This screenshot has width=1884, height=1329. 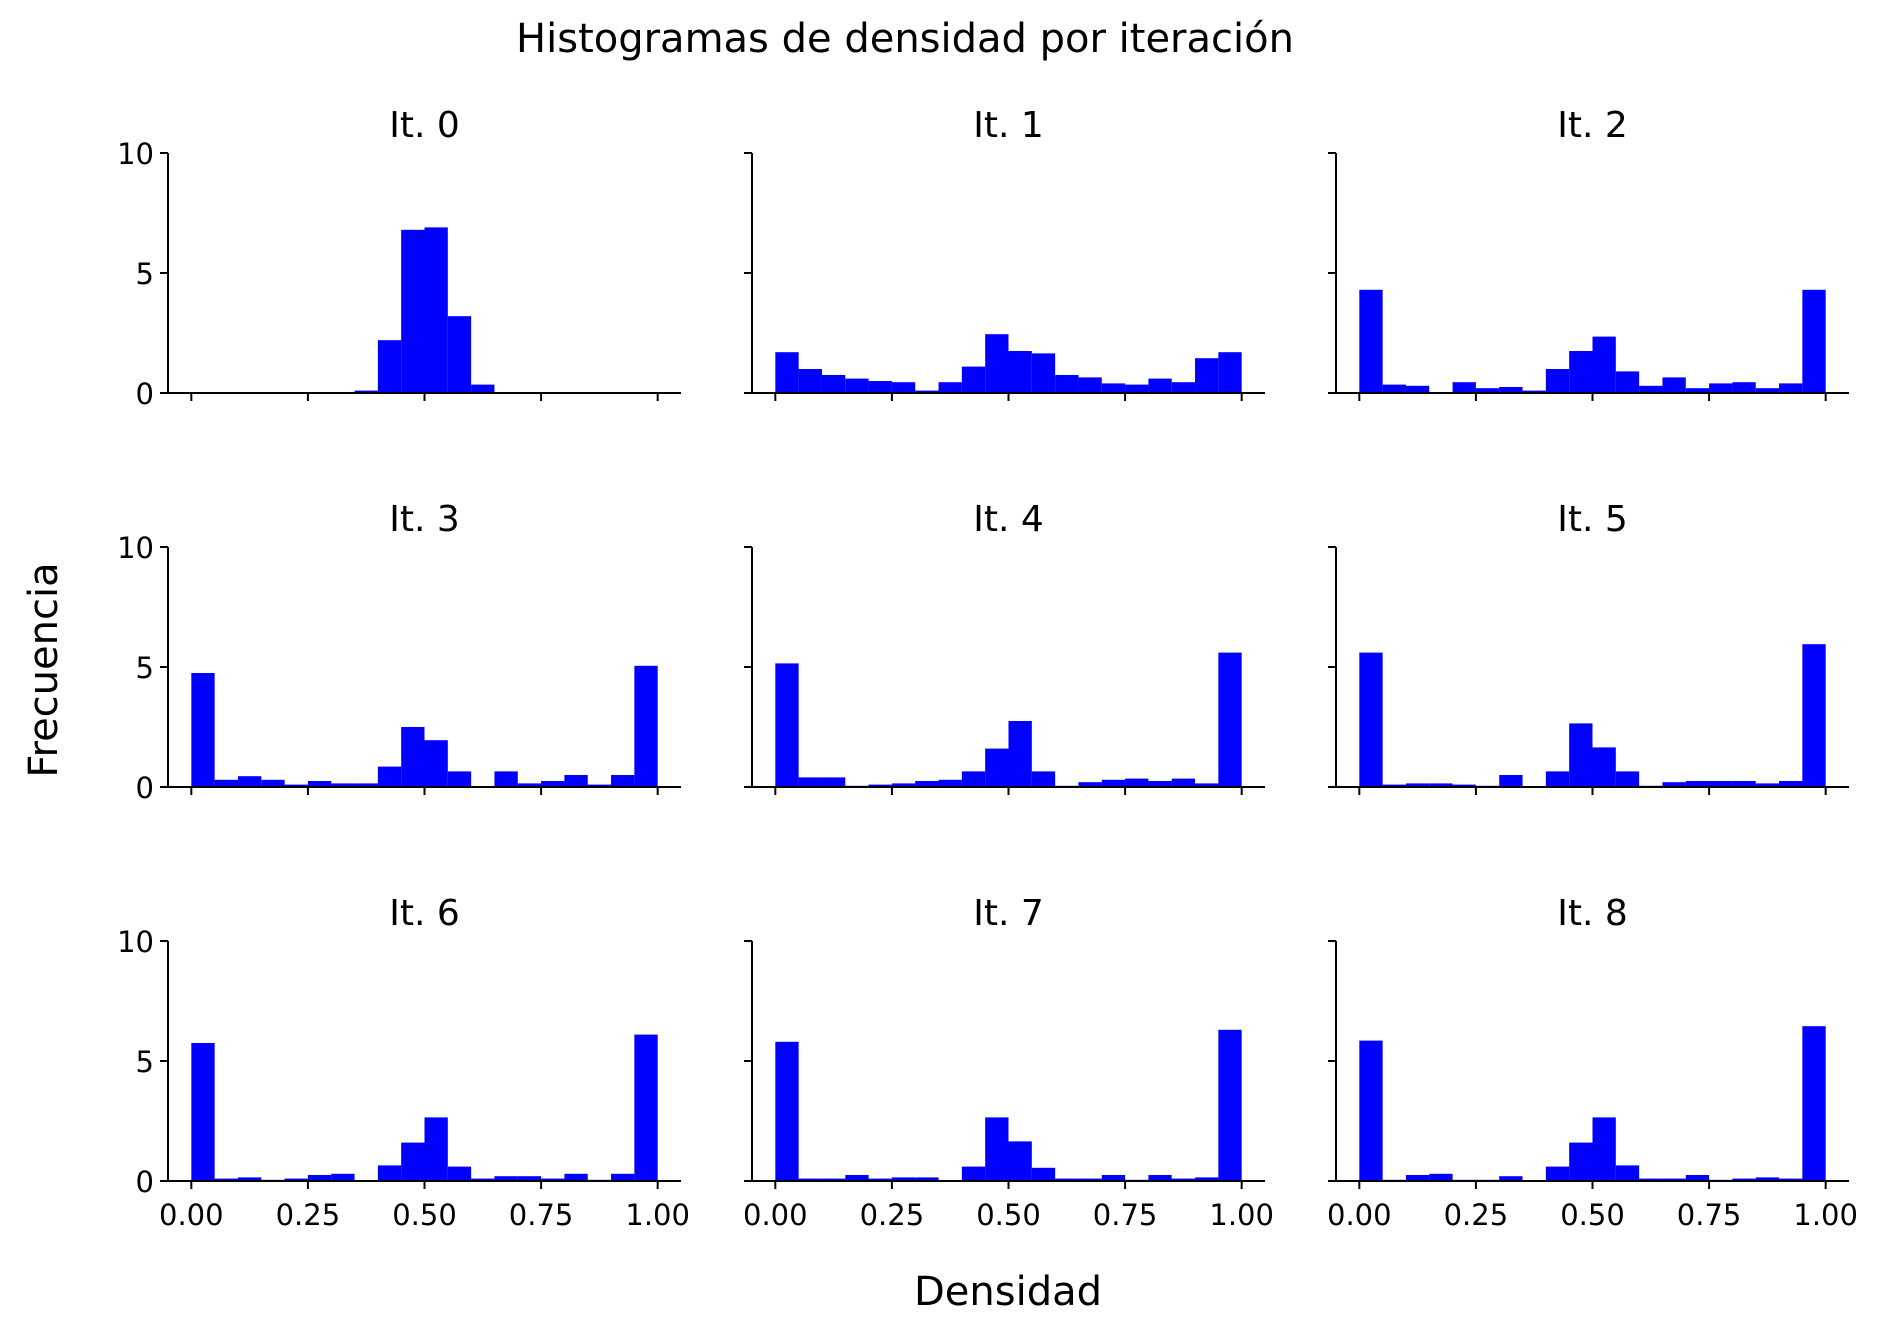 I want to click on x-tick-label: 1.00, so click(x=657, y=1215).